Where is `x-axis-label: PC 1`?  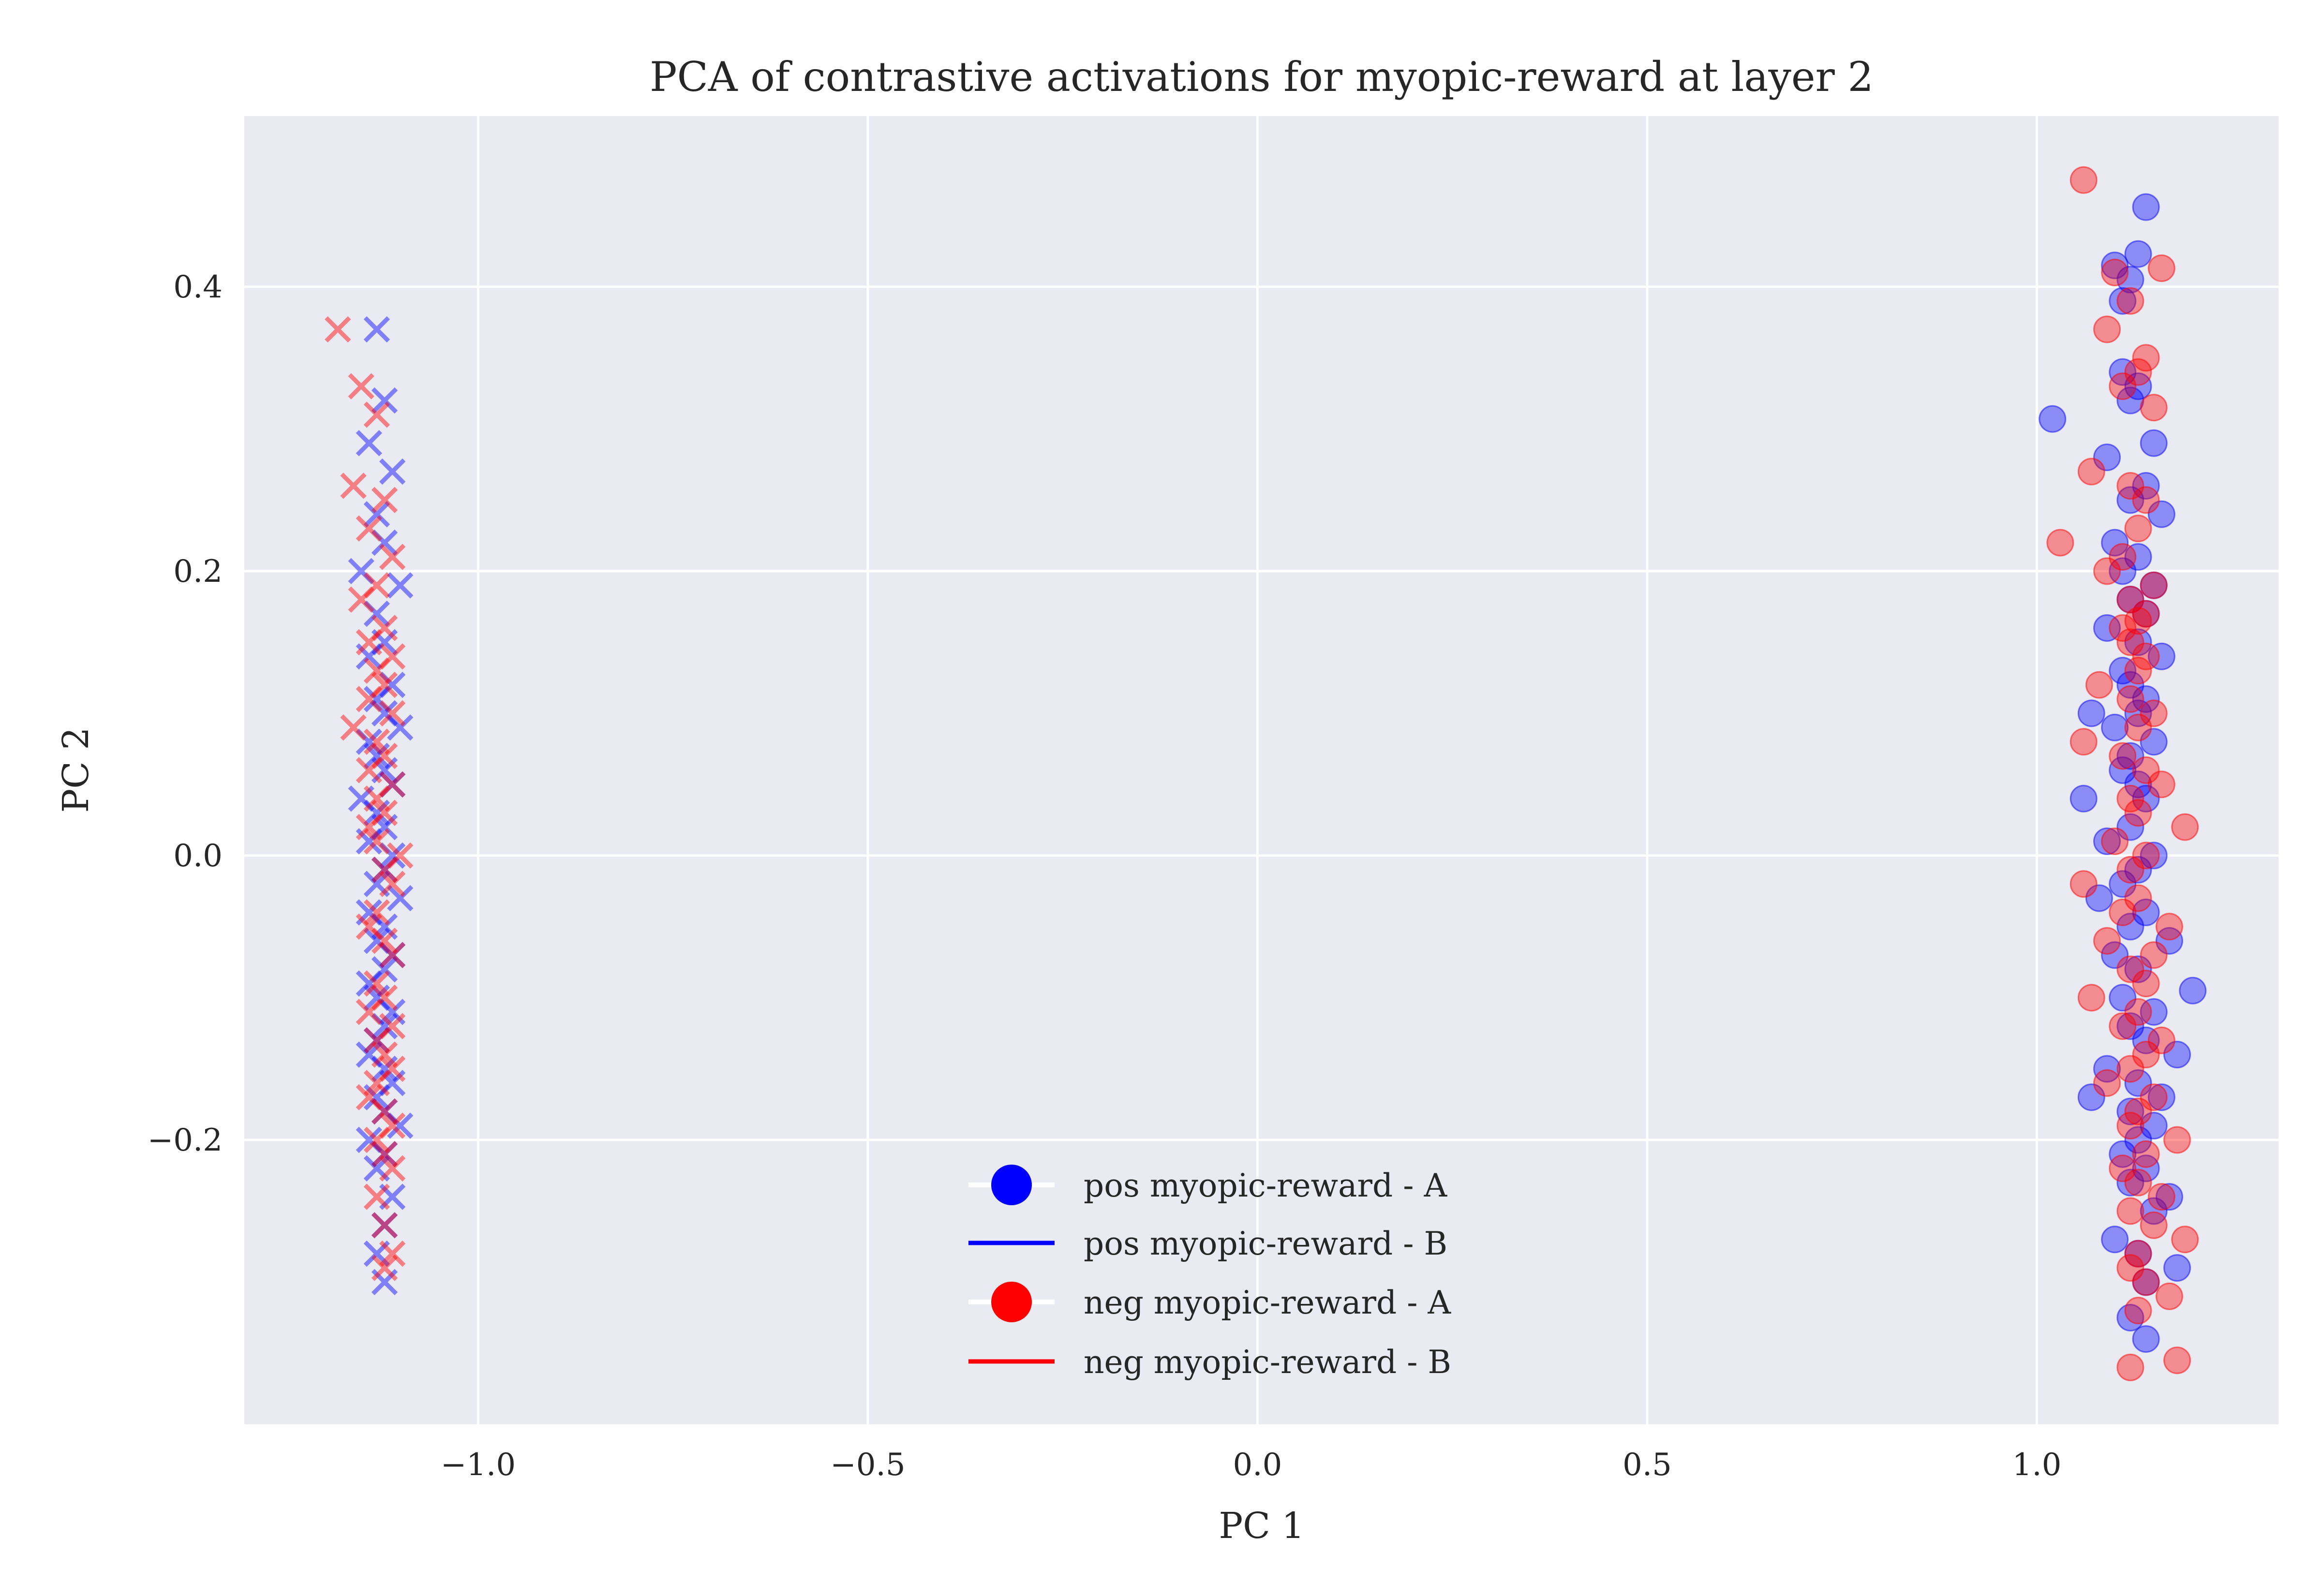 x-axis-label: PC 1 is located at coordinates (1261, 1526).